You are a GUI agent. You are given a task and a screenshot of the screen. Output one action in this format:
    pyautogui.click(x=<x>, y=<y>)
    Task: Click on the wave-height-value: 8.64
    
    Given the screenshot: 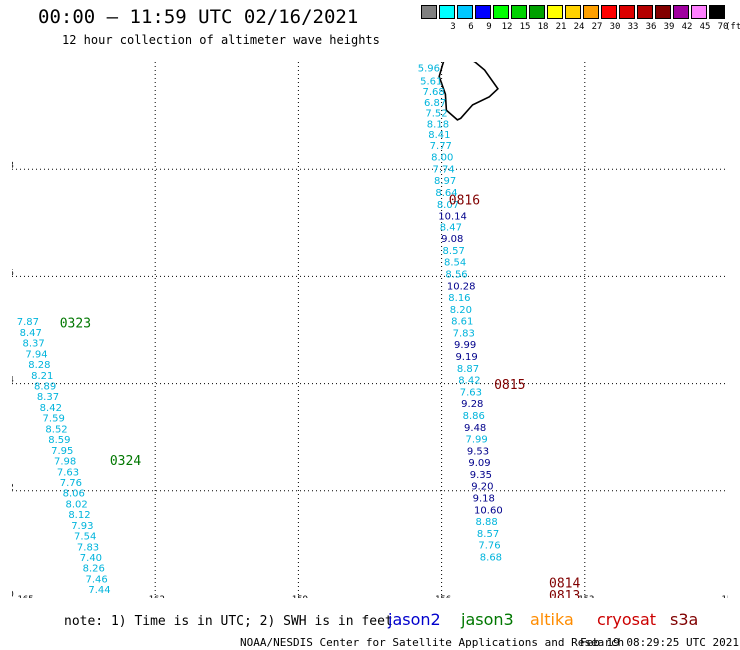 What is the action you would take?
    pyautogui.click(x=446, y=193)
    